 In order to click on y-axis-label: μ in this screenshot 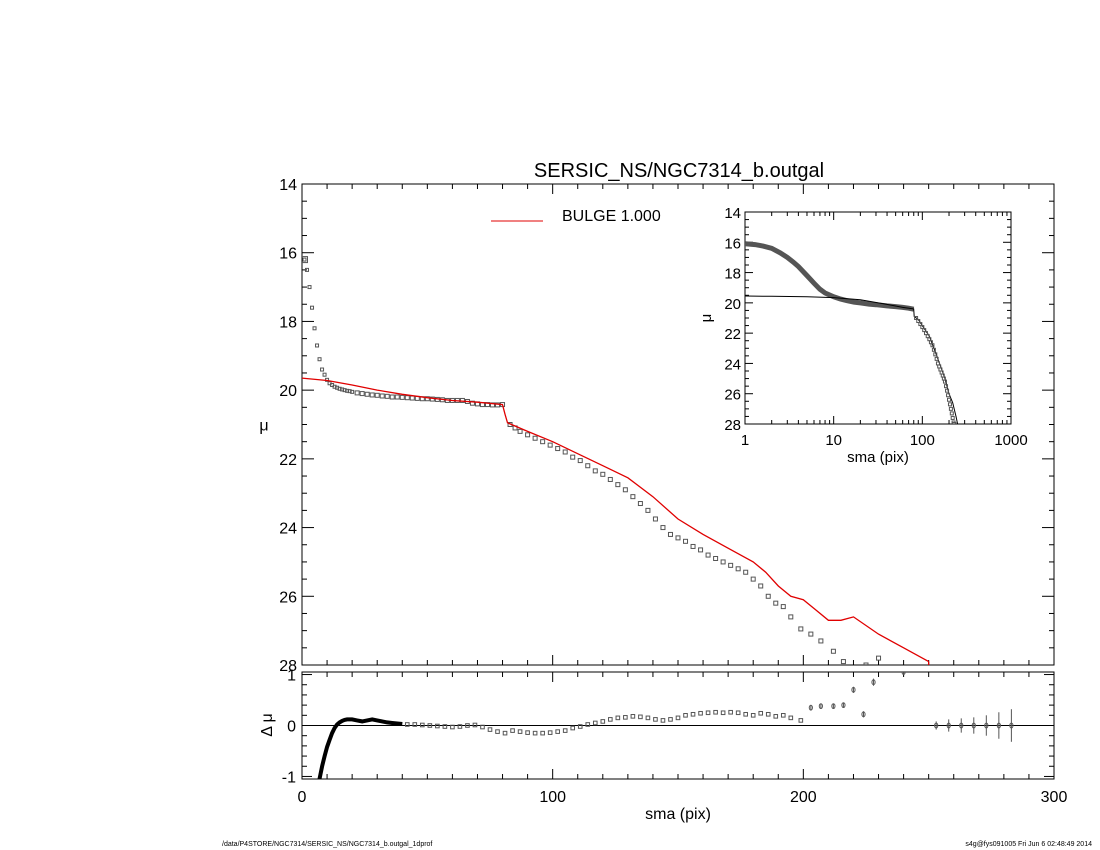, I will do `click(263, 426)`.